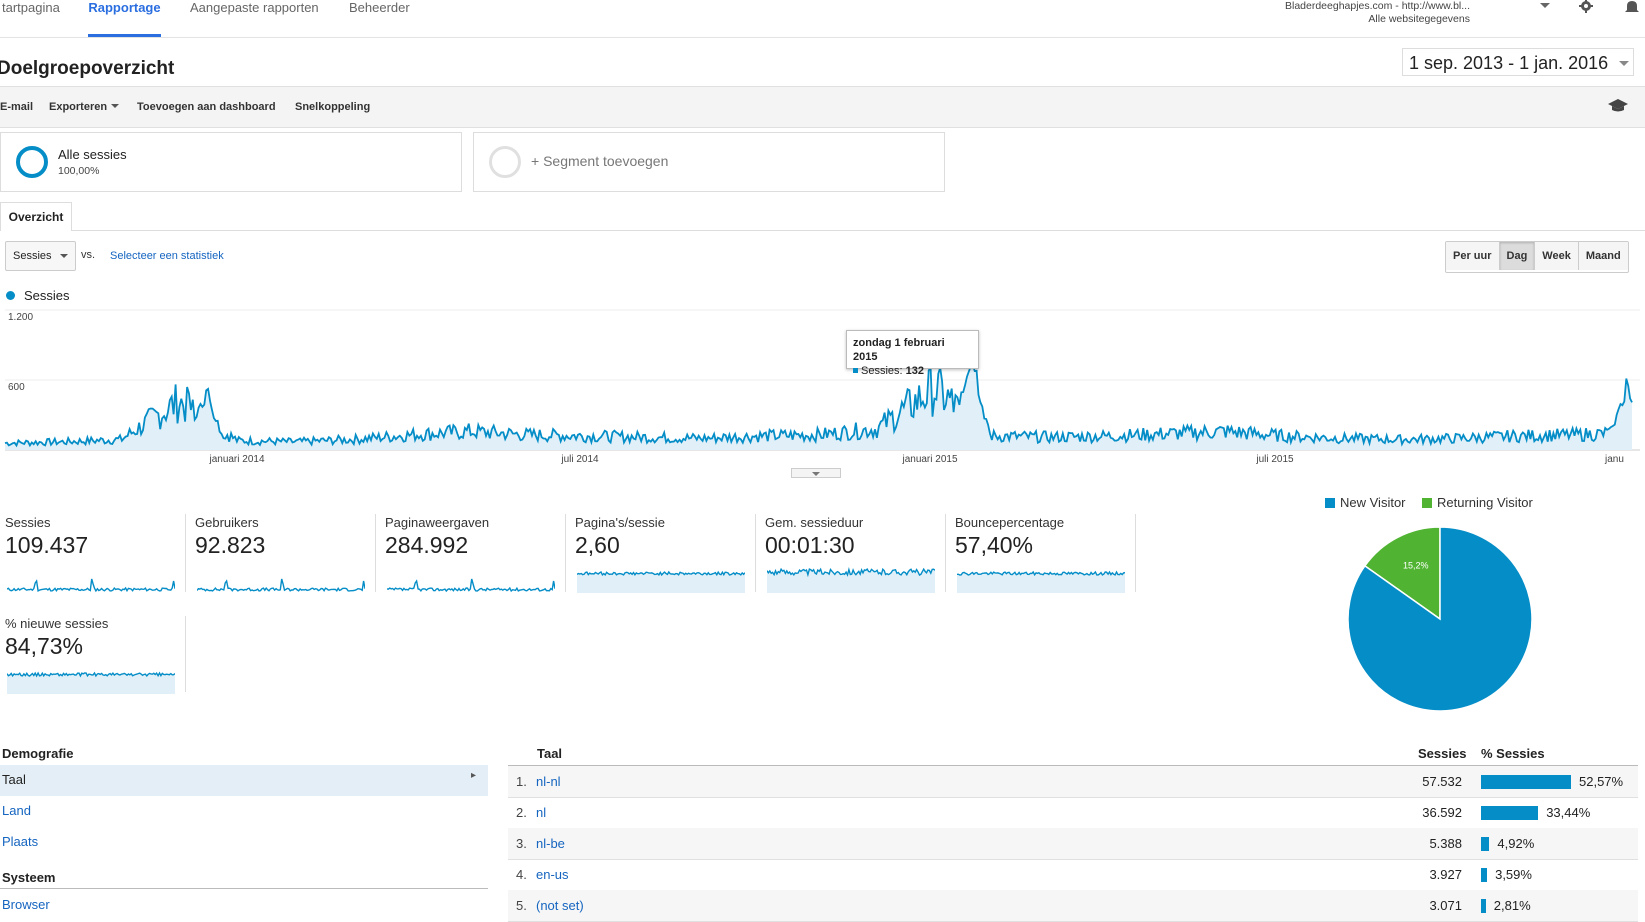  What do you see at coordinates (244, 780) in the screenshot?
I see `demografie-active-row` at bounding box center [244, 780].